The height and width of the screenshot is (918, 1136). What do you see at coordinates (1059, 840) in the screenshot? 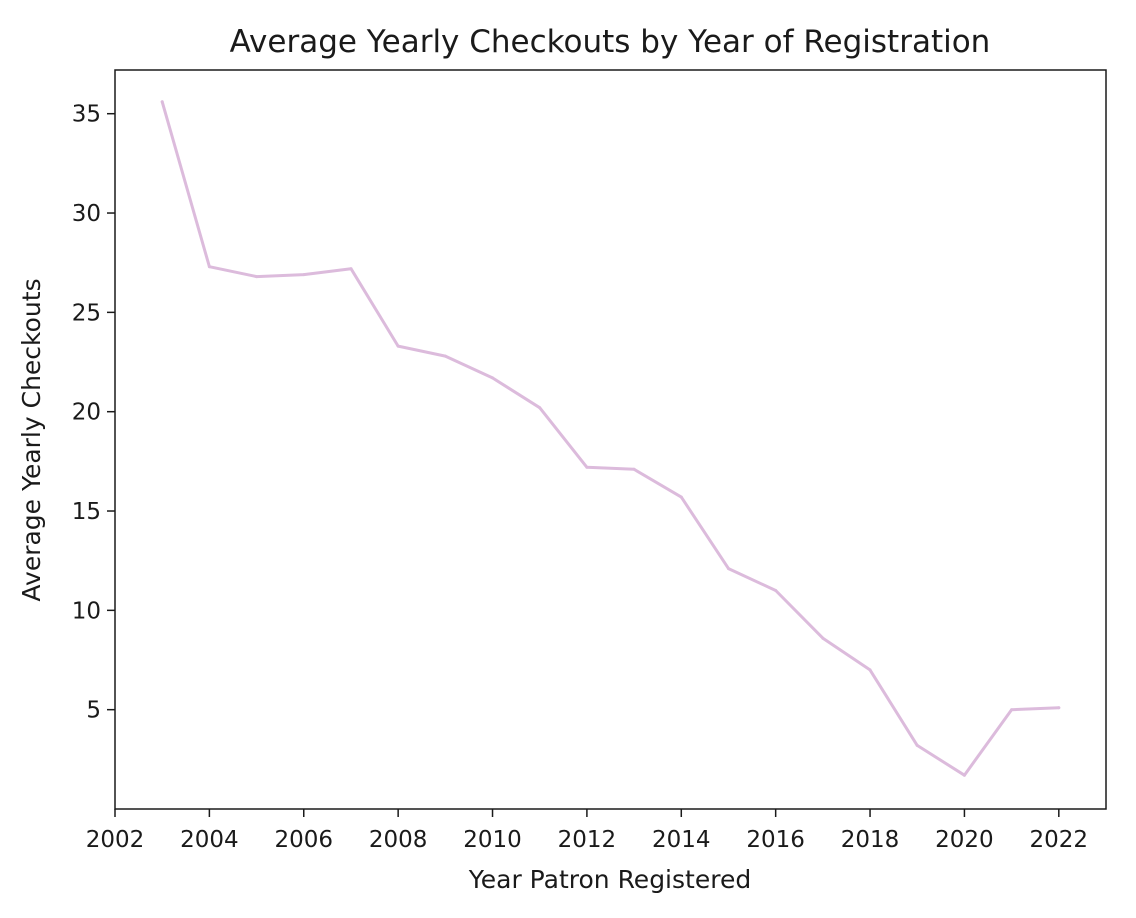
I see `x-tick-label: 2022` at bounding box center [1059, 840].